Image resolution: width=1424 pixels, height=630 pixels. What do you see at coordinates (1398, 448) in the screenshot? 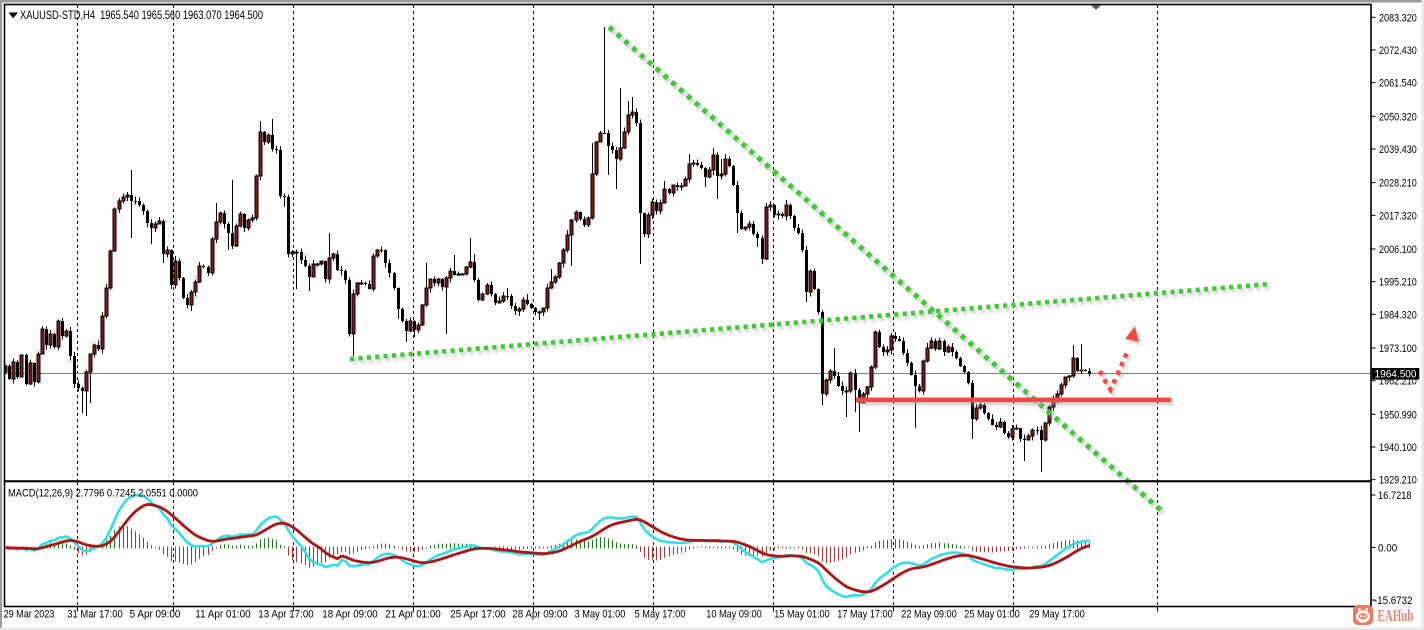
I see `svg-text: 1940.100` at bounding box center [1398, 448].